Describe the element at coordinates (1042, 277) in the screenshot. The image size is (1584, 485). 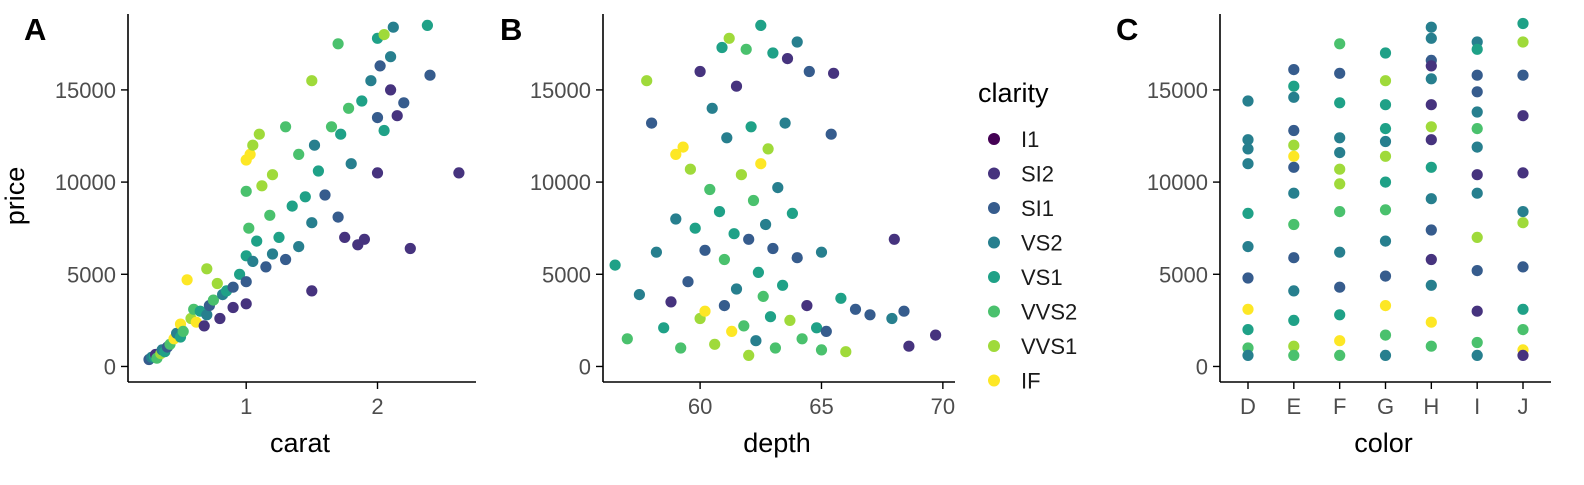
I see `legend-label: VS1` at that location.